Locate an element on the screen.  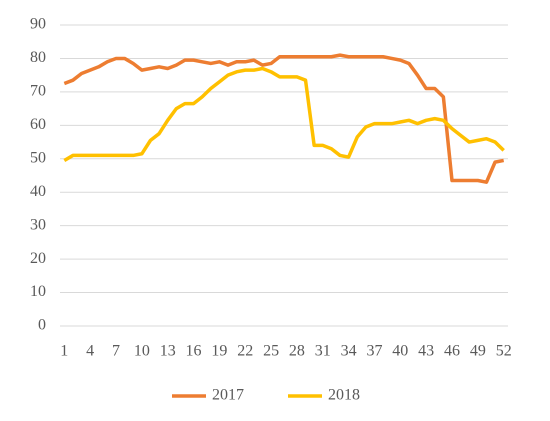
x-tick-label: 46 is located at coordinates (452, 351).